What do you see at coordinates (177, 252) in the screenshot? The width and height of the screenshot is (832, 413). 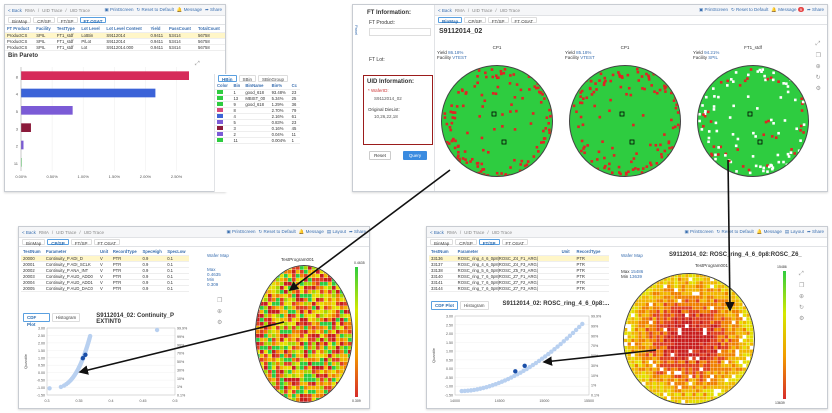 I see `column-header: SpecLow` at bounding box center [177, 252].